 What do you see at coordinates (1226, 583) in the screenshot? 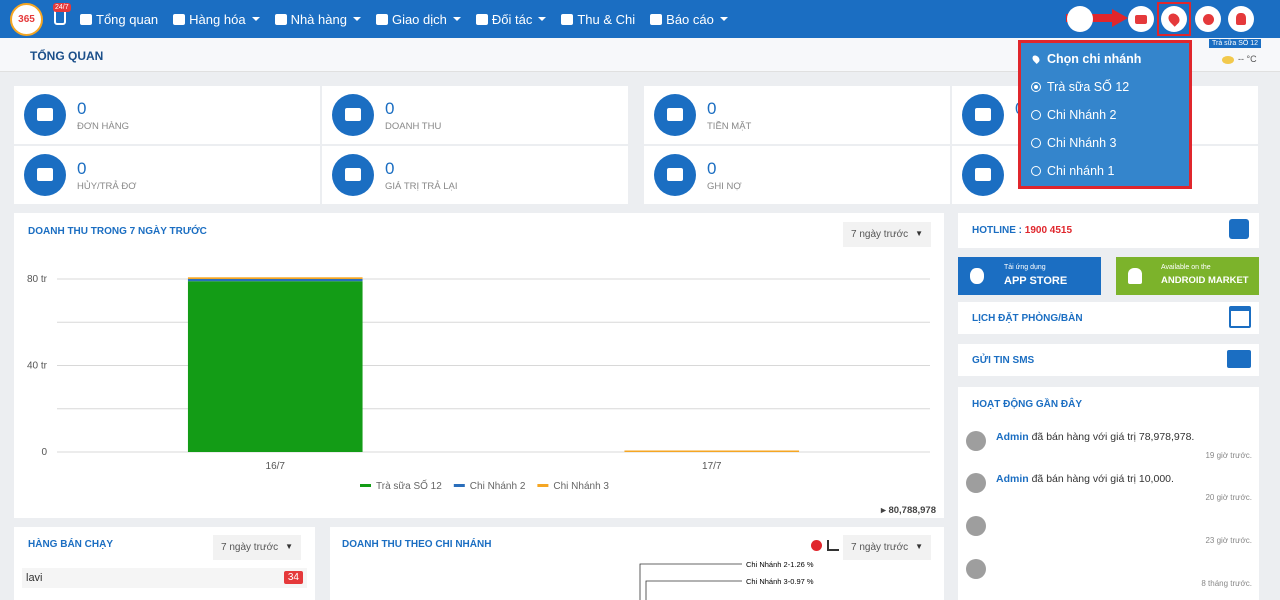
I see `activity-time: 8 tháng trước.` at bounding box center [1226, 583].